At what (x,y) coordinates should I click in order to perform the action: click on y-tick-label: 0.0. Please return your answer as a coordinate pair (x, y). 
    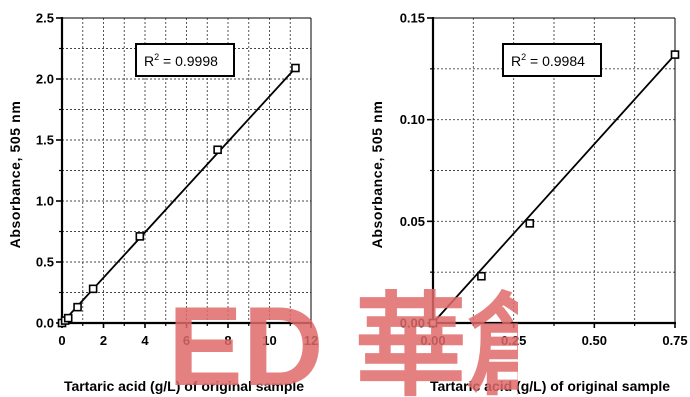
    Looking at the image, I should click on (45, 323).